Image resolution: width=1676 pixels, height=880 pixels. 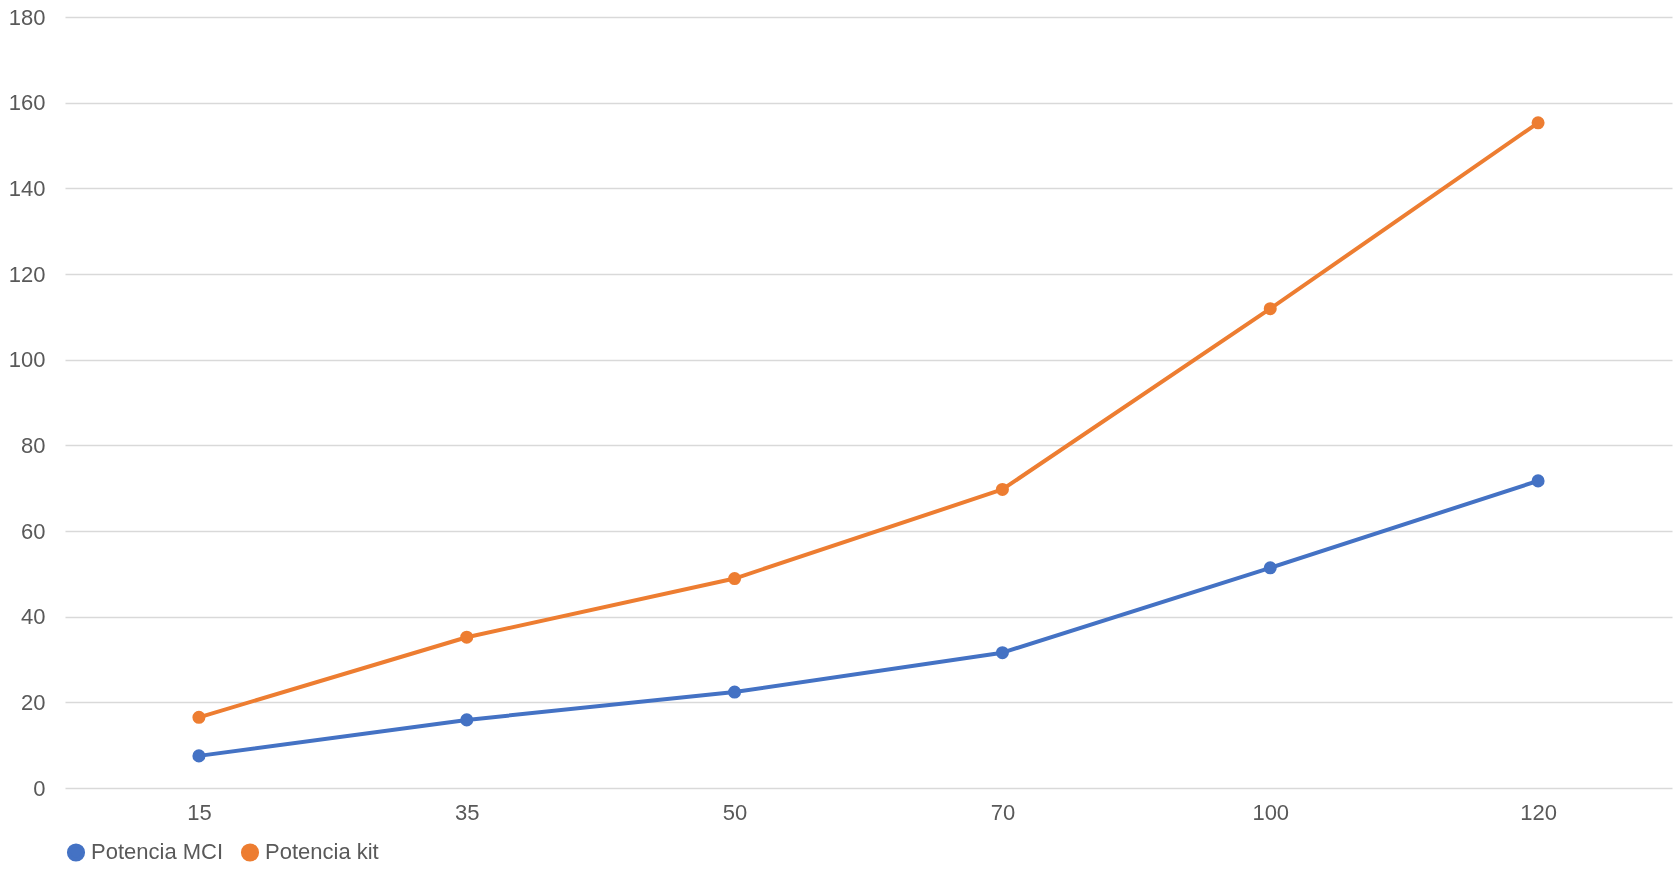 I want to click on legend-label: Potencia MCI, so click(x=157, y=852).